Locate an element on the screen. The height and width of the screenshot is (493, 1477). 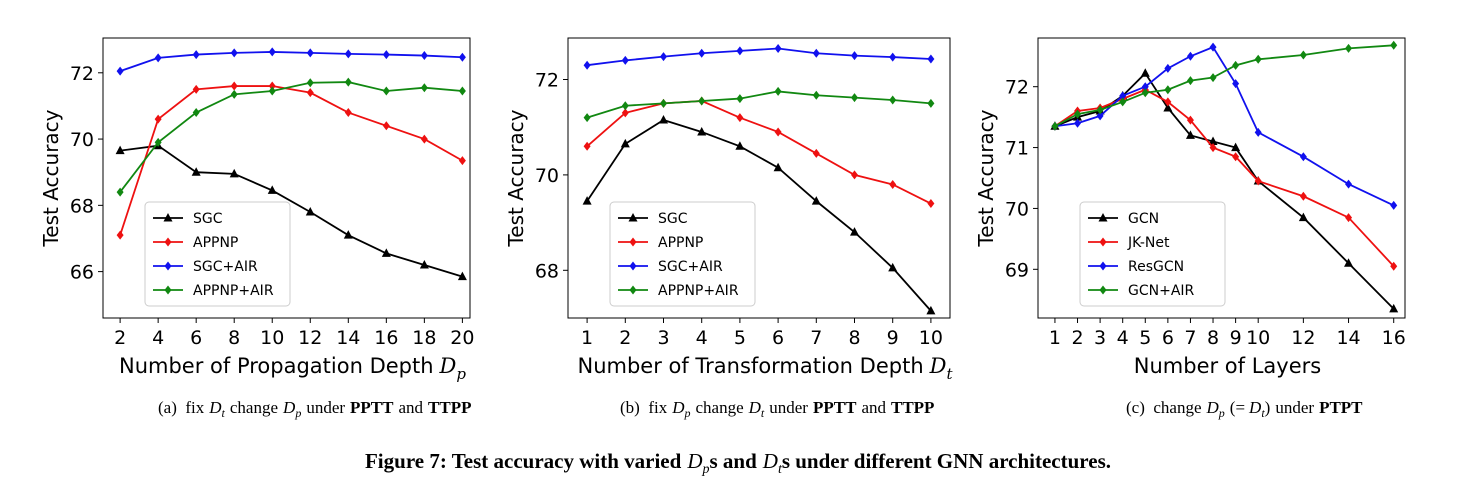
legend-label: SGC+AIR is located at coordinates (225, 267).